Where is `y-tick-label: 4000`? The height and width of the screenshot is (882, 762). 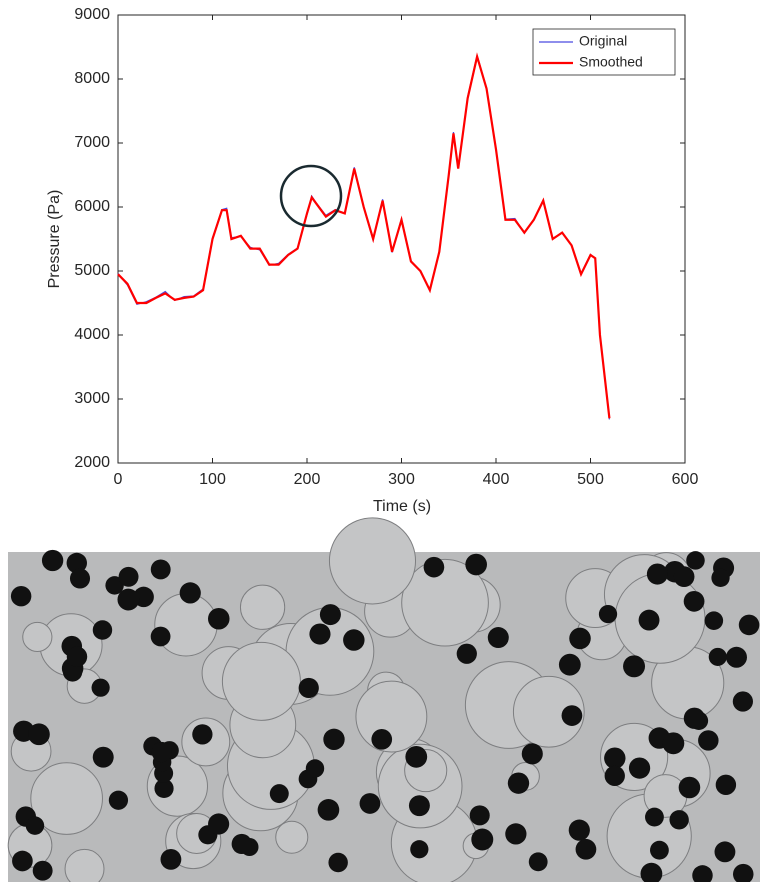
y-tick-label: 4000 is located at coordinates (92, 334).